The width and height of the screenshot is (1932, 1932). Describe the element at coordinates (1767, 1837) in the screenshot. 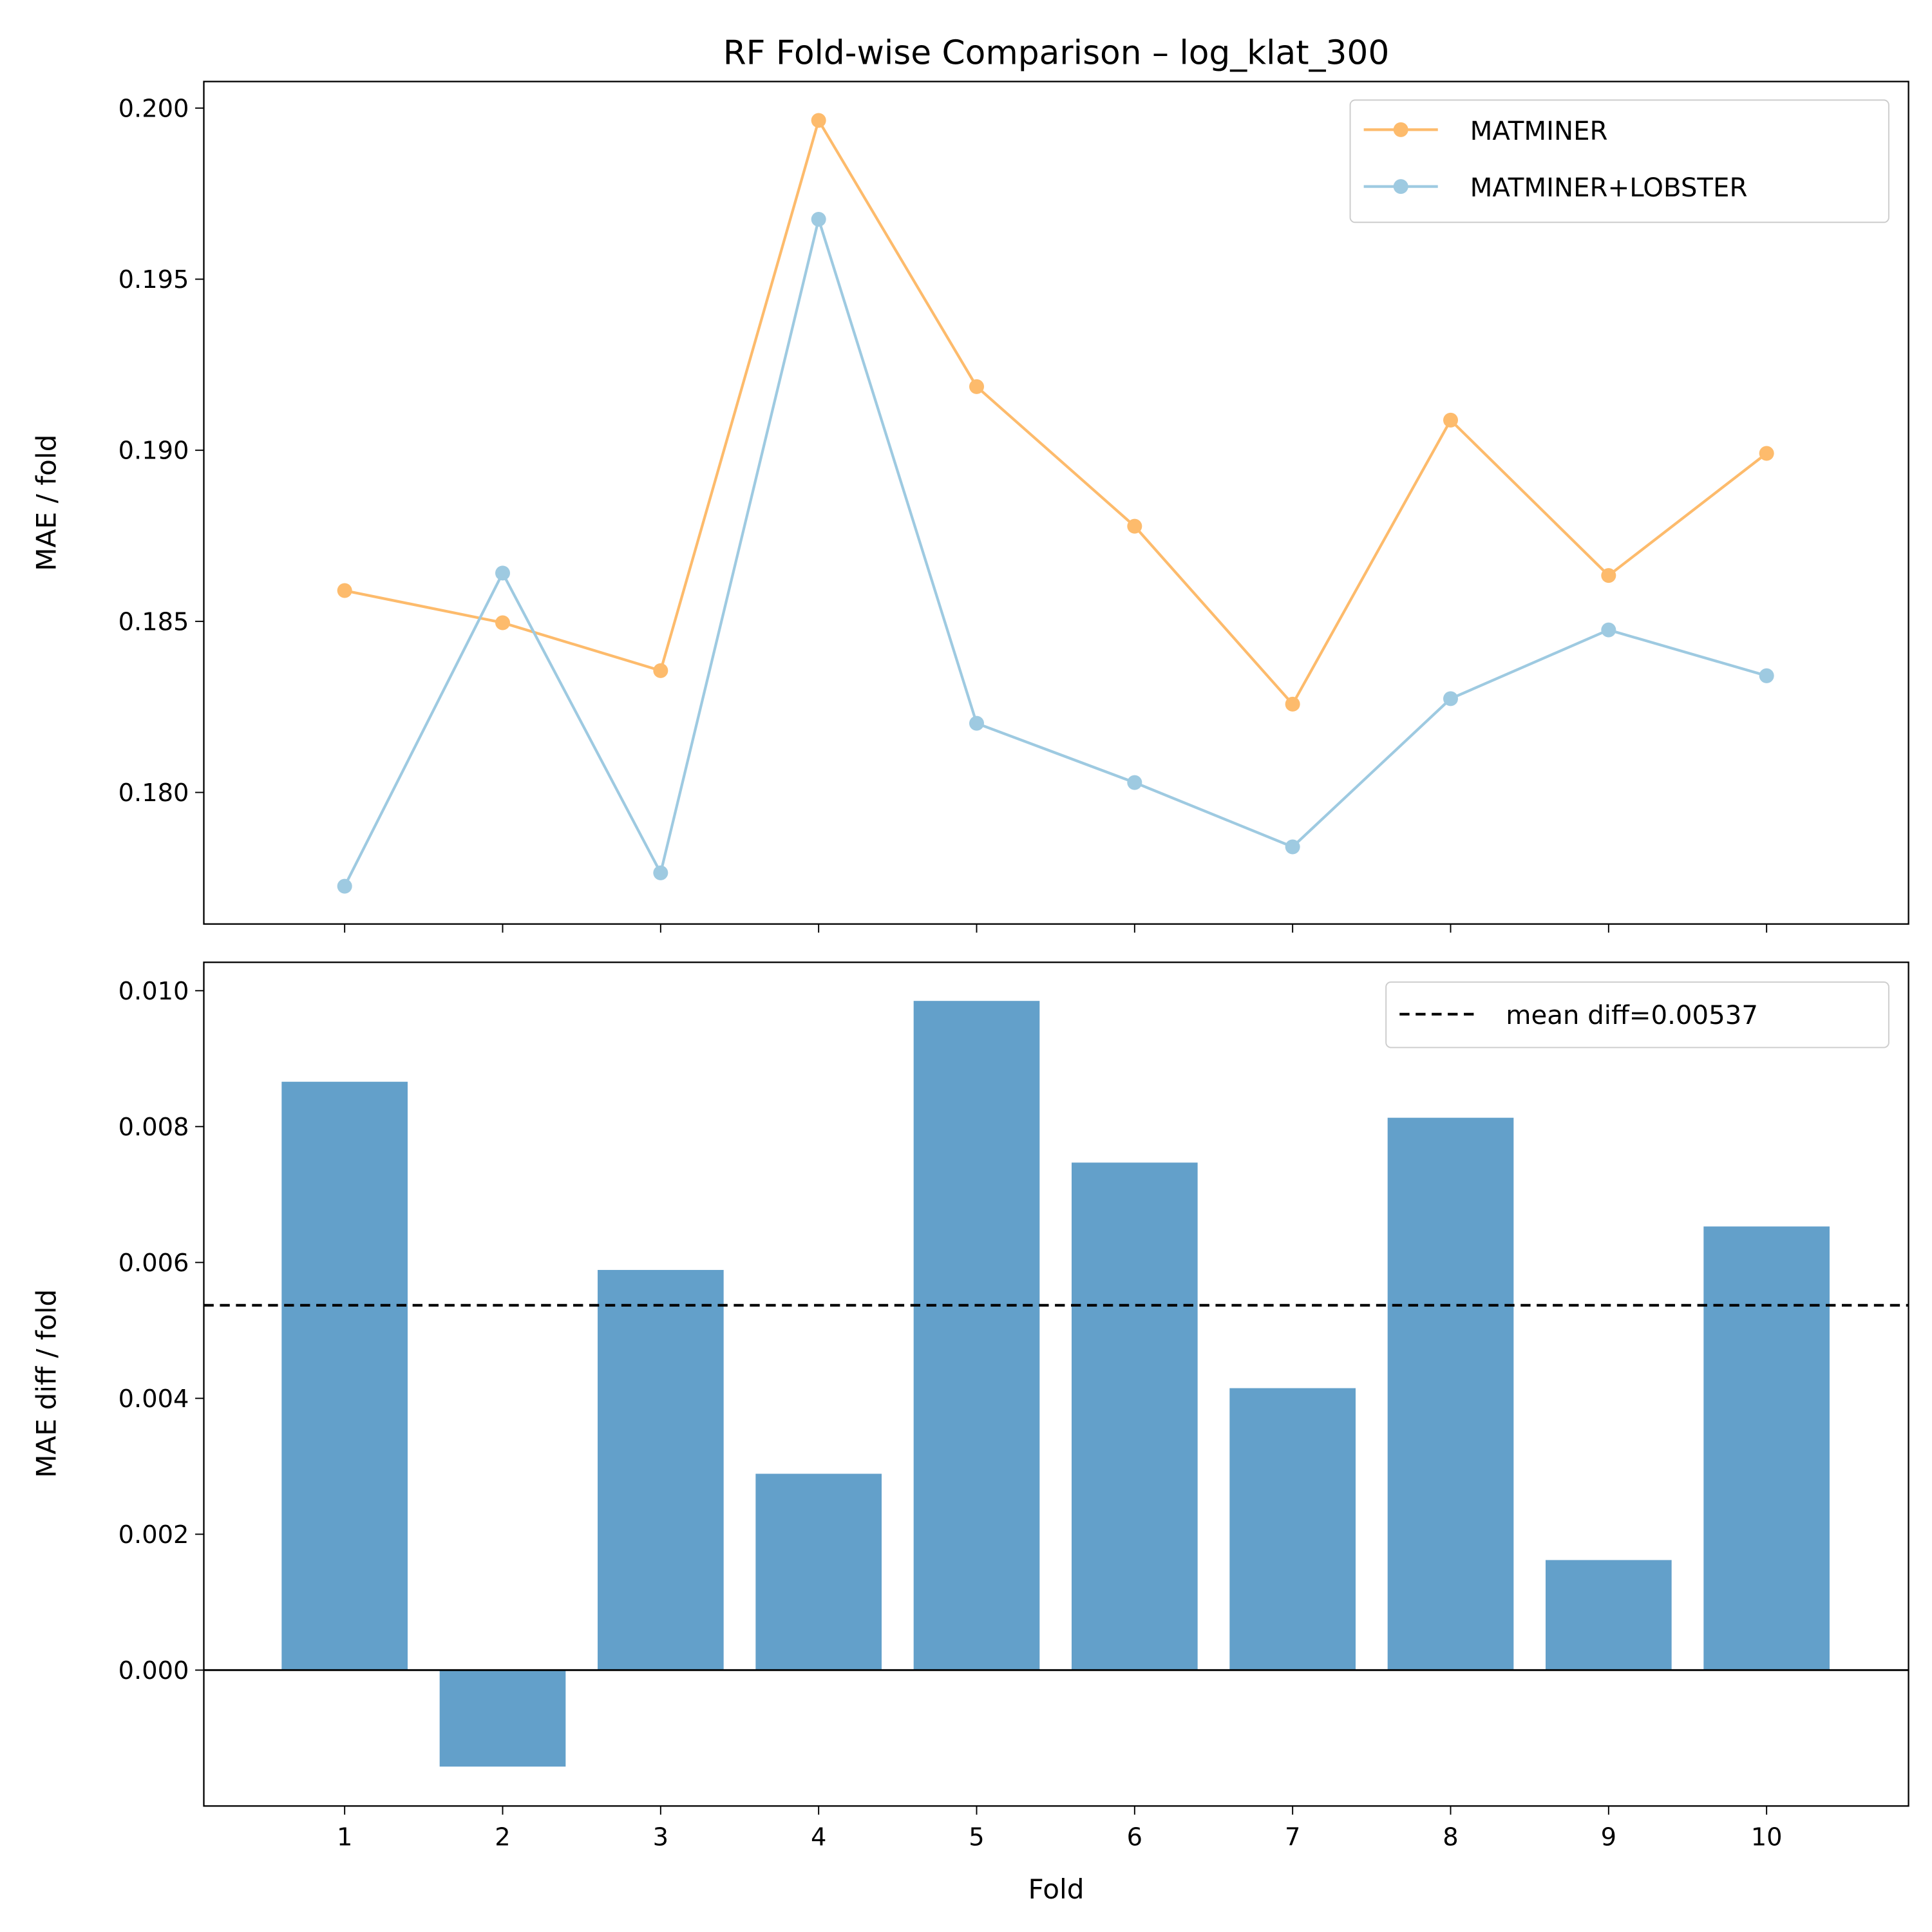

I see `x-tick-label: 10` at that location.